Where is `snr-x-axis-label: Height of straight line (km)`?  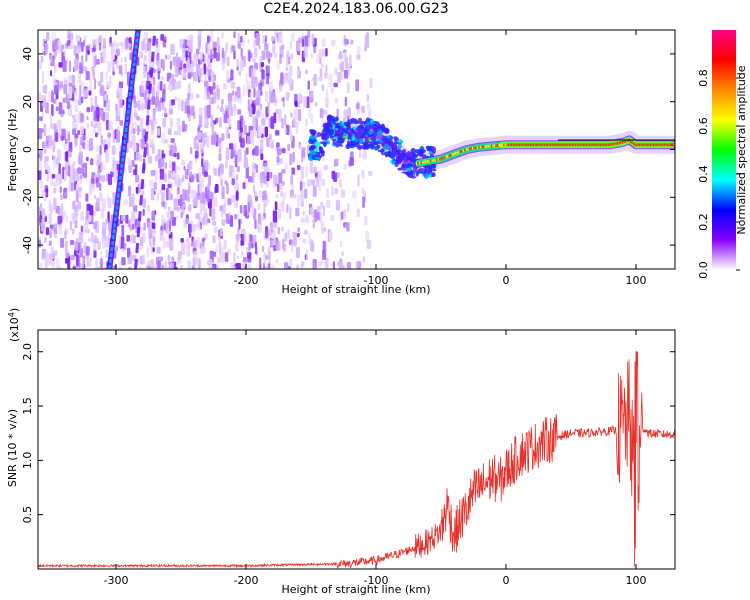
snr-x-axis-label: Height of straight line (km) is located at coordinates (355, 589).